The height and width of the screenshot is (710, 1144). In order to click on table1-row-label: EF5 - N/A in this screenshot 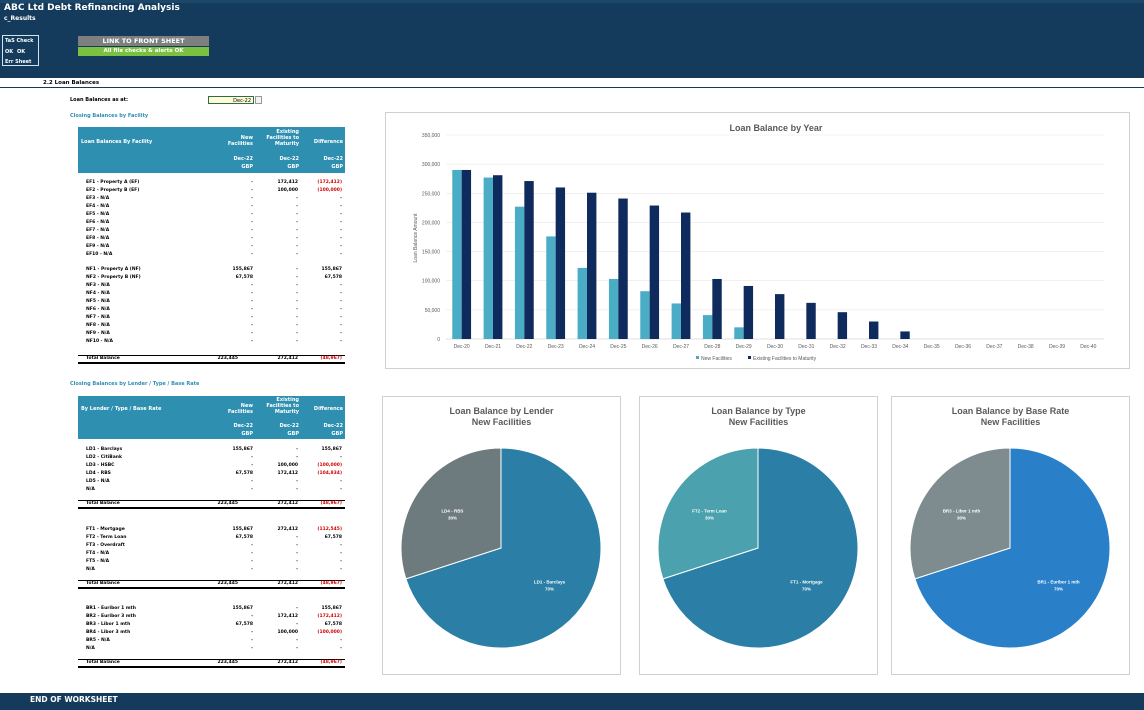, I will do `click(98, 214)`.